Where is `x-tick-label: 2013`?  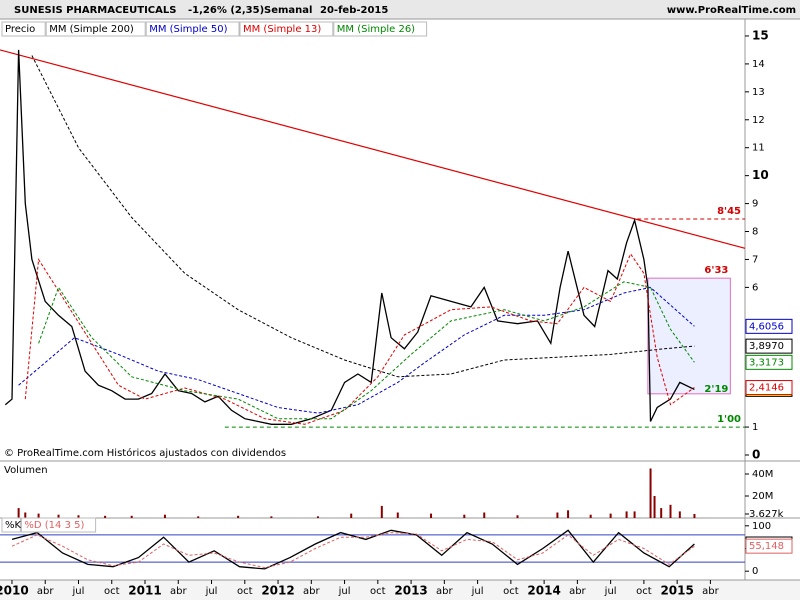 x-tick-label: 2013 is located at coordinates (410, 591).